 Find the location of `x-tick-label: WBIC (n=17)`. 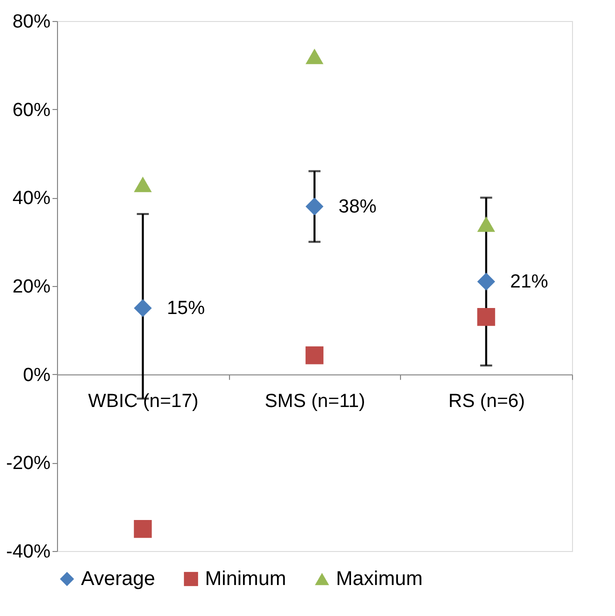

x-tick-label: WBIC (n=17) is located at coordinates (143, 401).